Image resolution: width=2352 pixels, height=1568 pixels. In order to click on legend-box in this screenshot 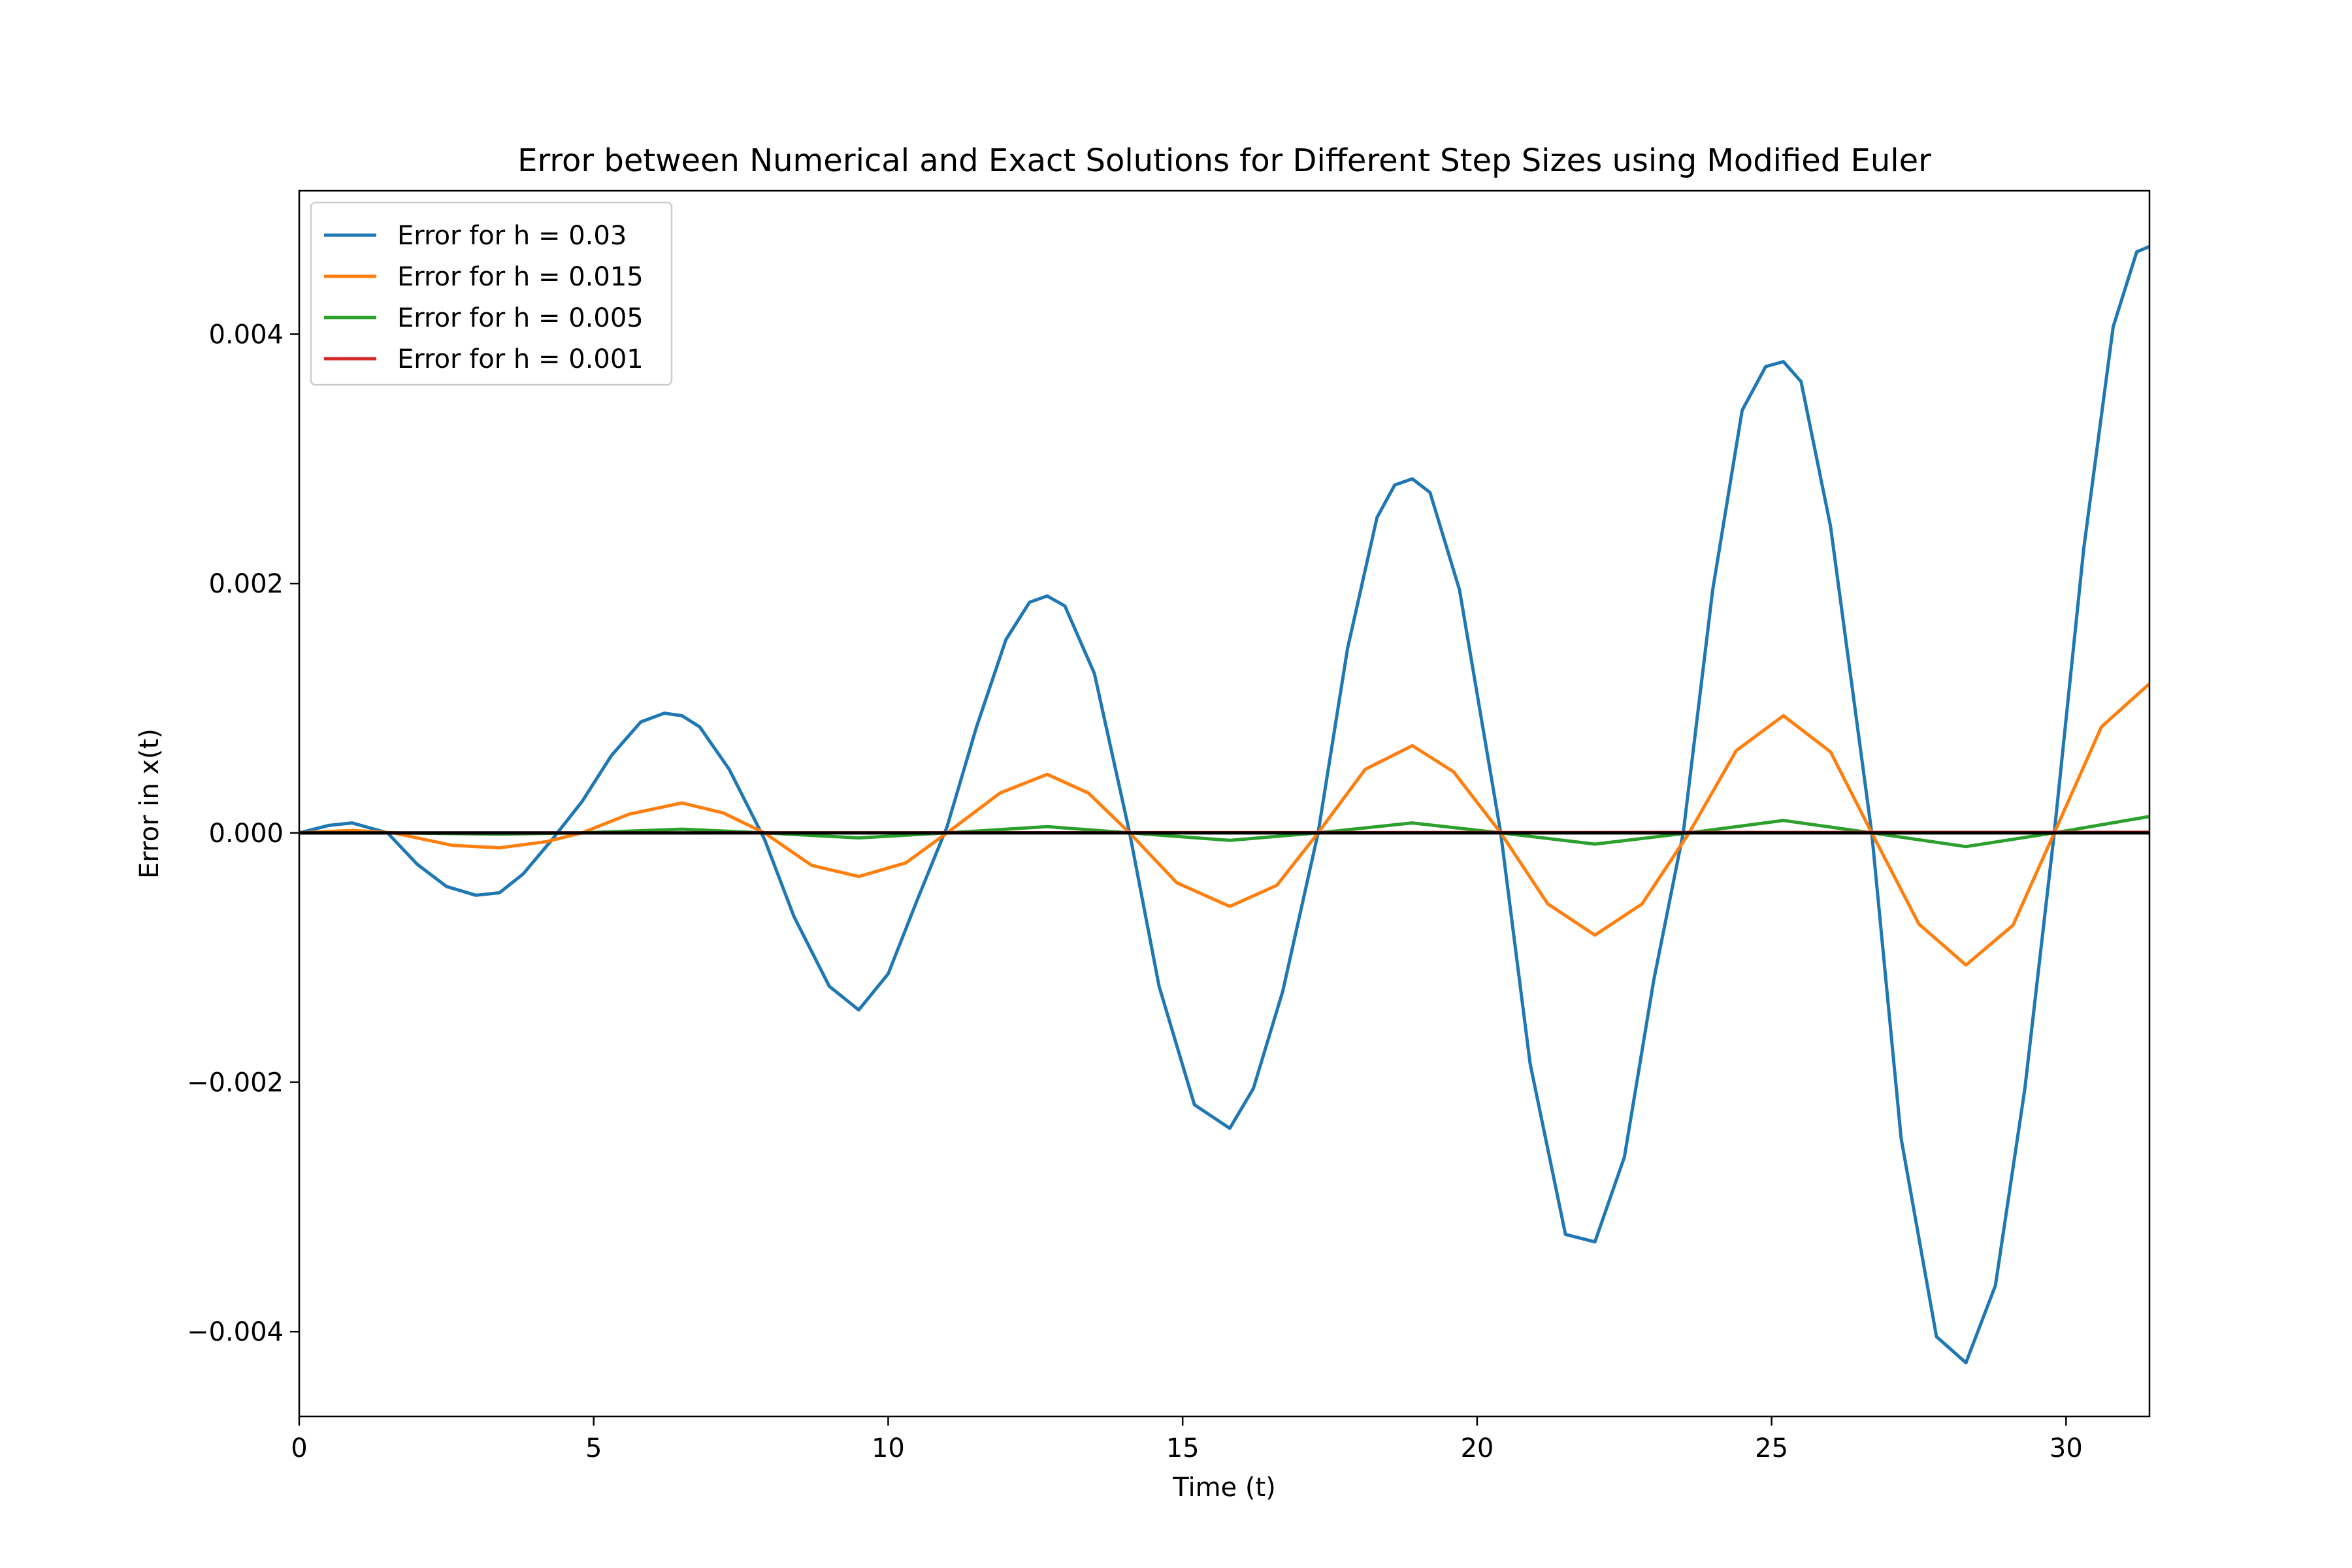, I will do `click(491, 293)`.